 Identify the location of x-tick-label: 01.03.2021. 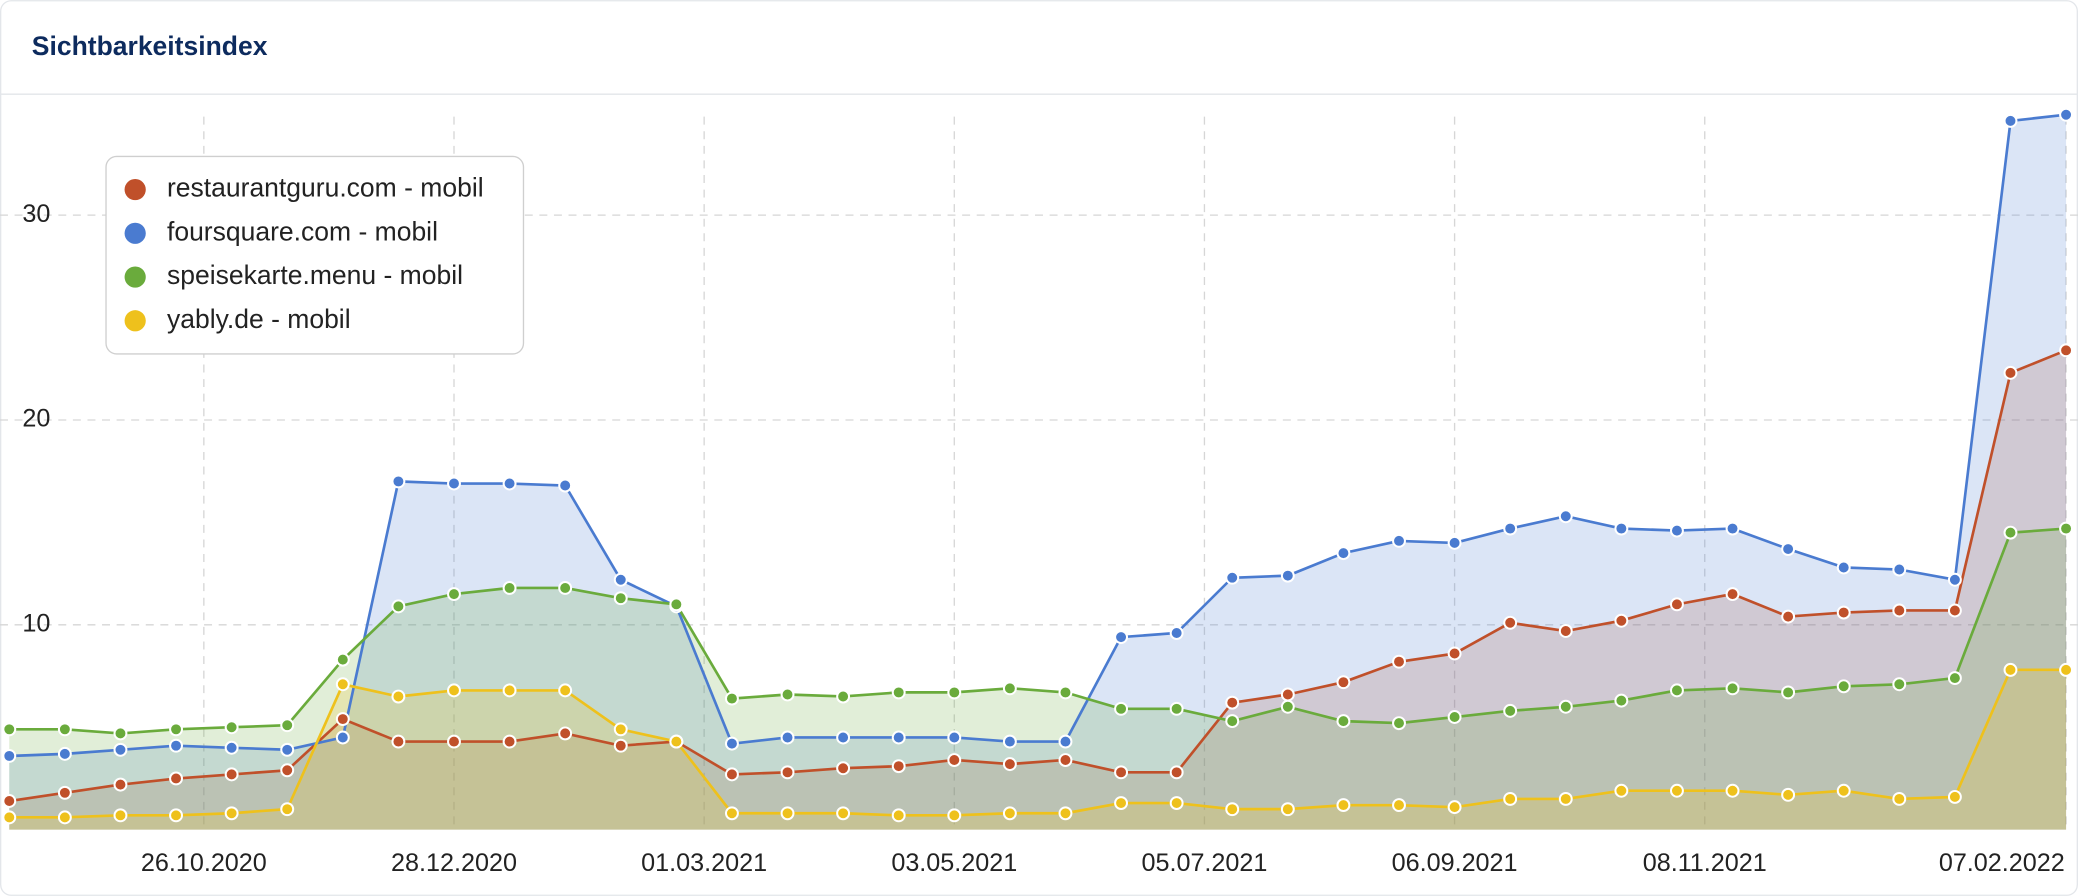
(704, 863).